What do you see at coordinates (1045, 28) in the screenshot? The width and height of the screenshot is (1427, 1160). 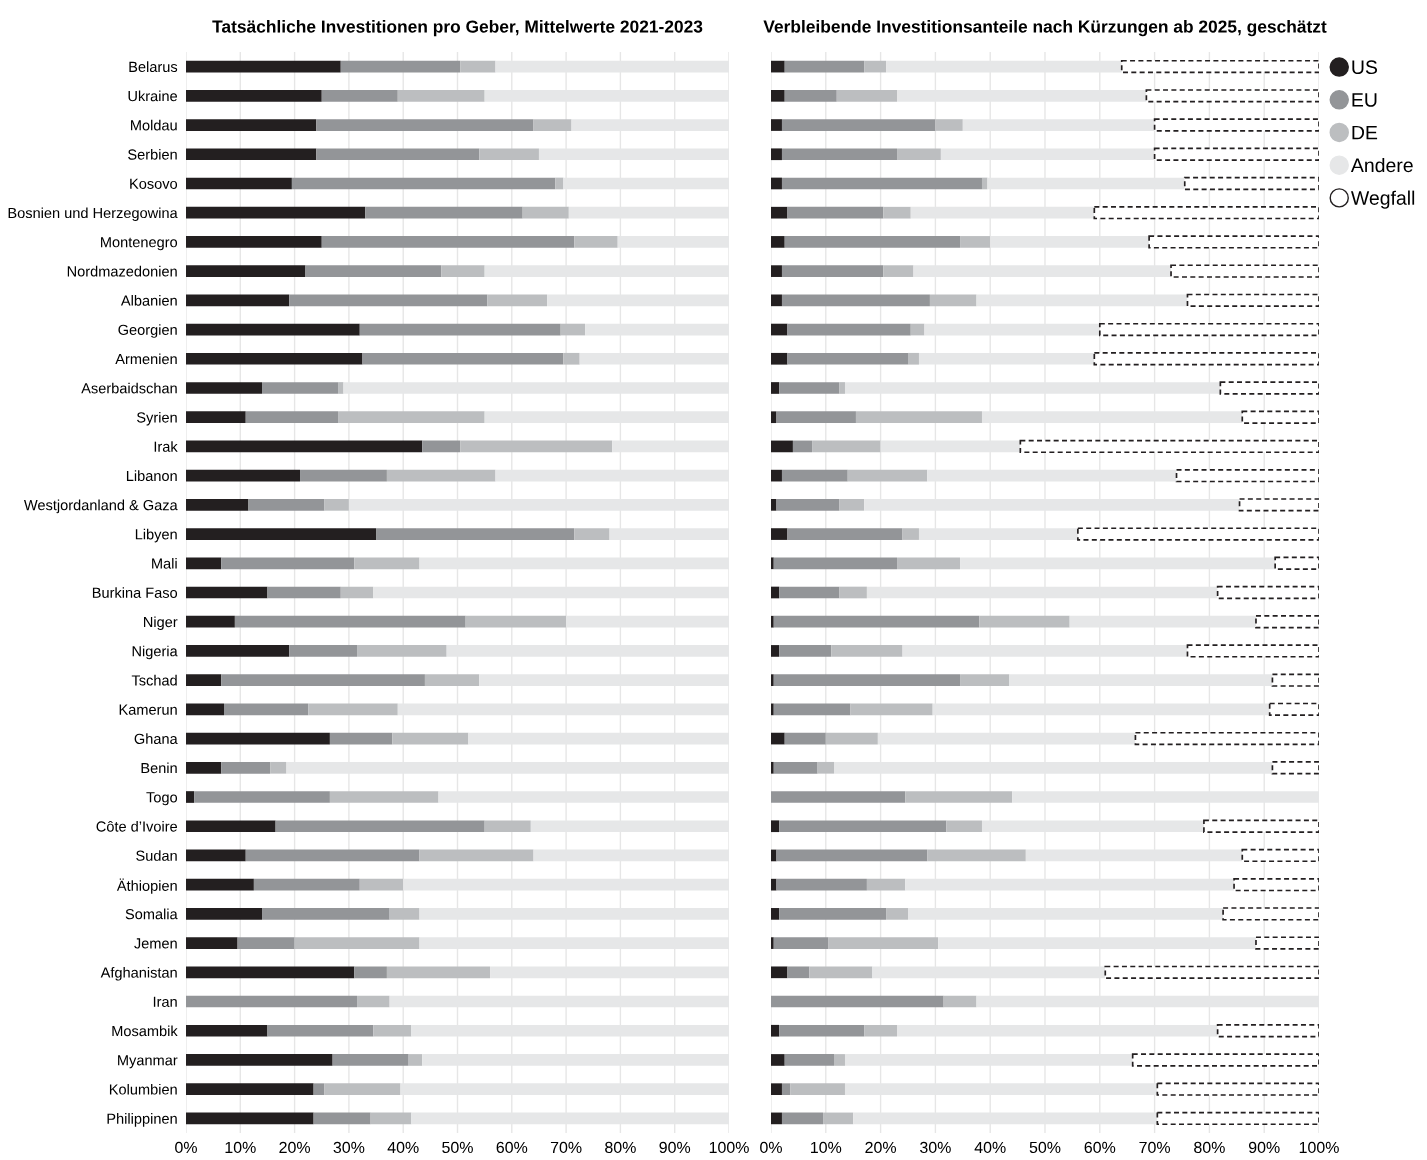 I see `chart-title: Verbleibende Investitionsanteile nach Kürzungen ab 2025, geschätzt` at bounding box center [1045, 28].